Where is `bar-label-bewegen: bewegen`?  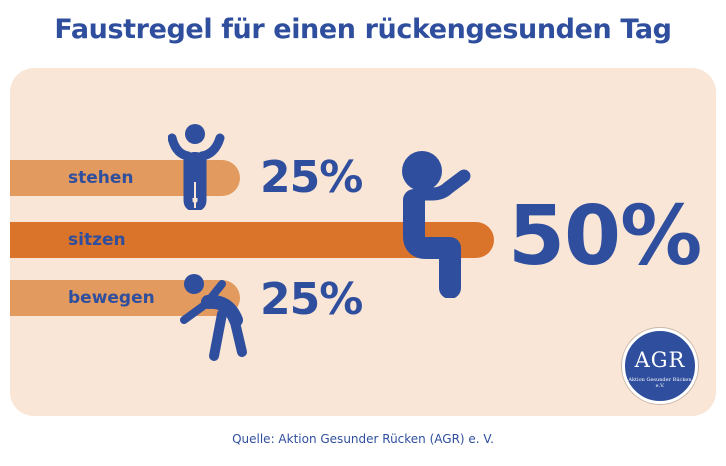 bar-label-bewegen: bewegen is located at coordinates (111, 298).